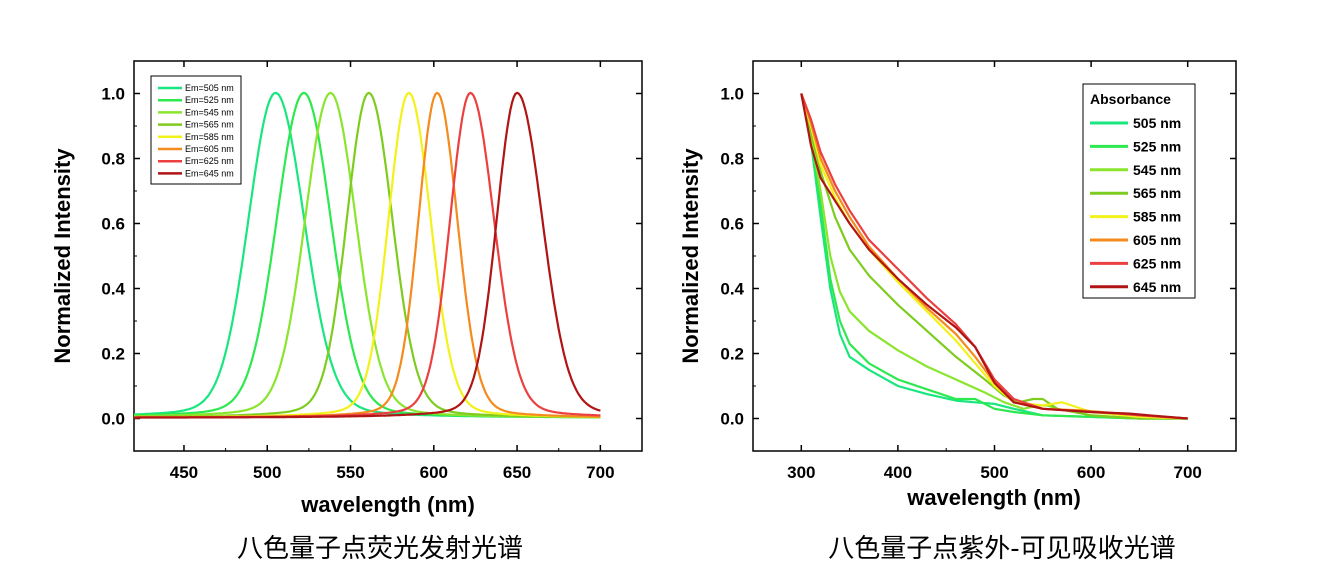  Describe the element at coordinates (1157, 146) in the screenshot. I see `legend-label: 525 nm` at that location.